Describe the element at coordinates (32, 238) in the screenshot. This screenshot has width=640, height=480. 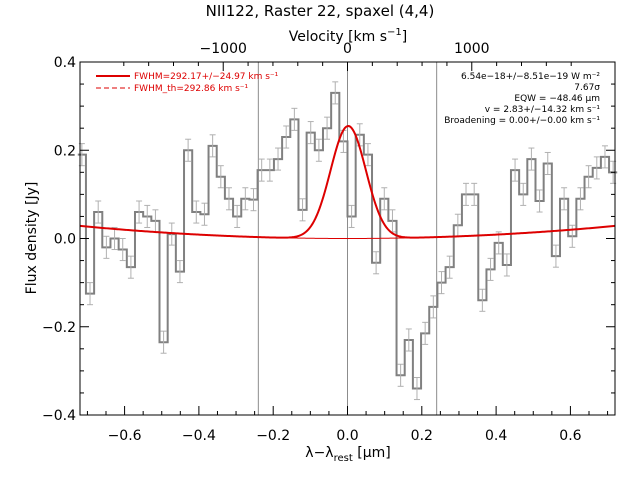
I see `y-axis-label: Flux density [Jy]` at that location.